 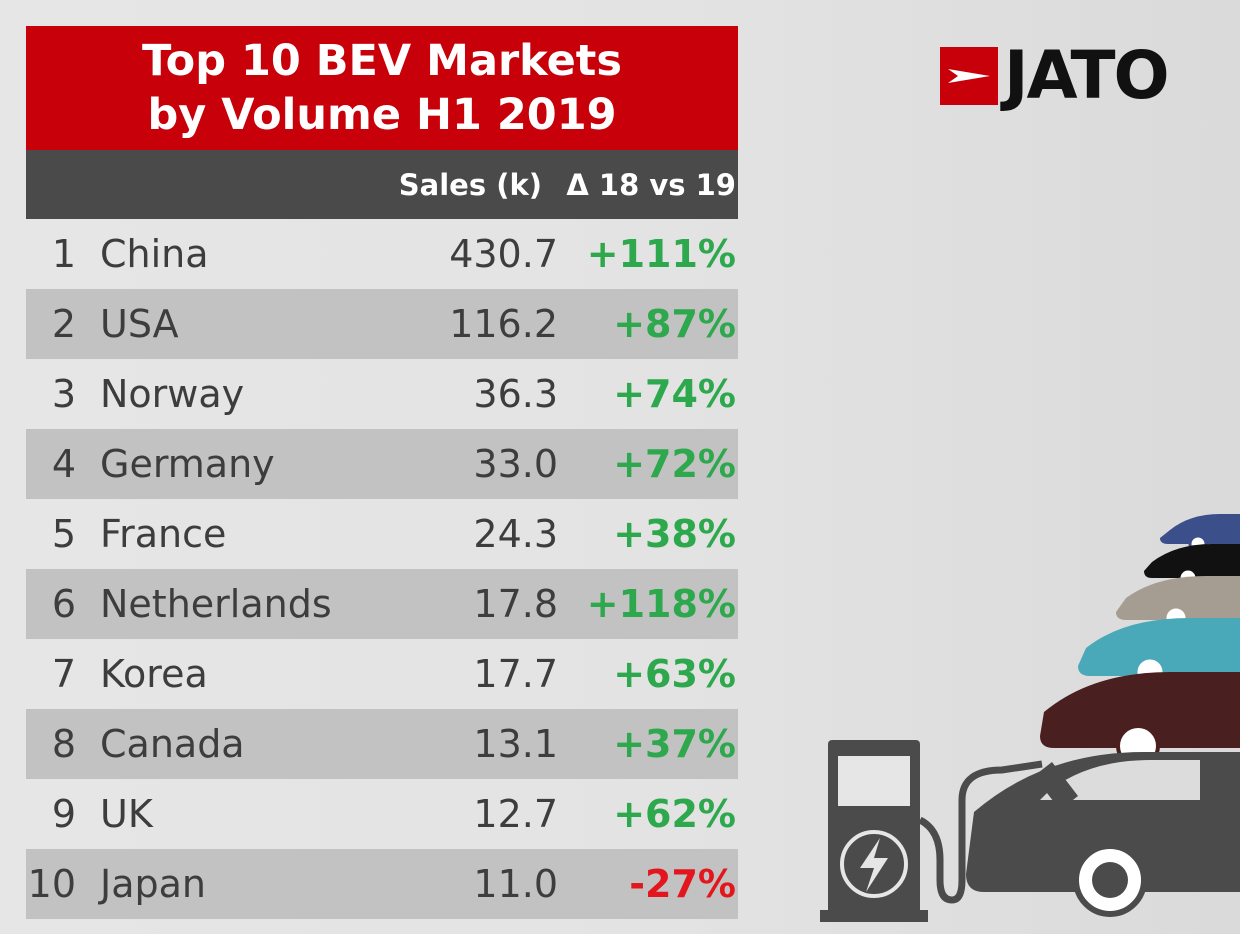 I want to click on sales-cell: 430.7, so click(x=503, y=254).